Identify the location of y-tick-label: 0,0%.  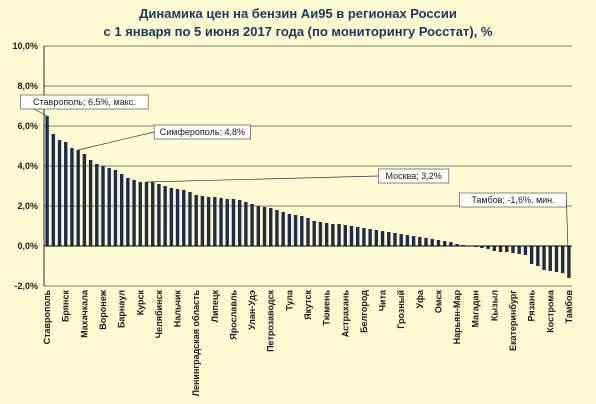
(27, 246).